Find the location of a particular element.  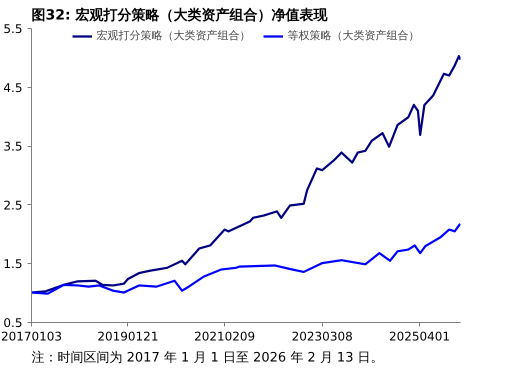

x-tick-label: 20170103 is located at coordinates (31, 337).